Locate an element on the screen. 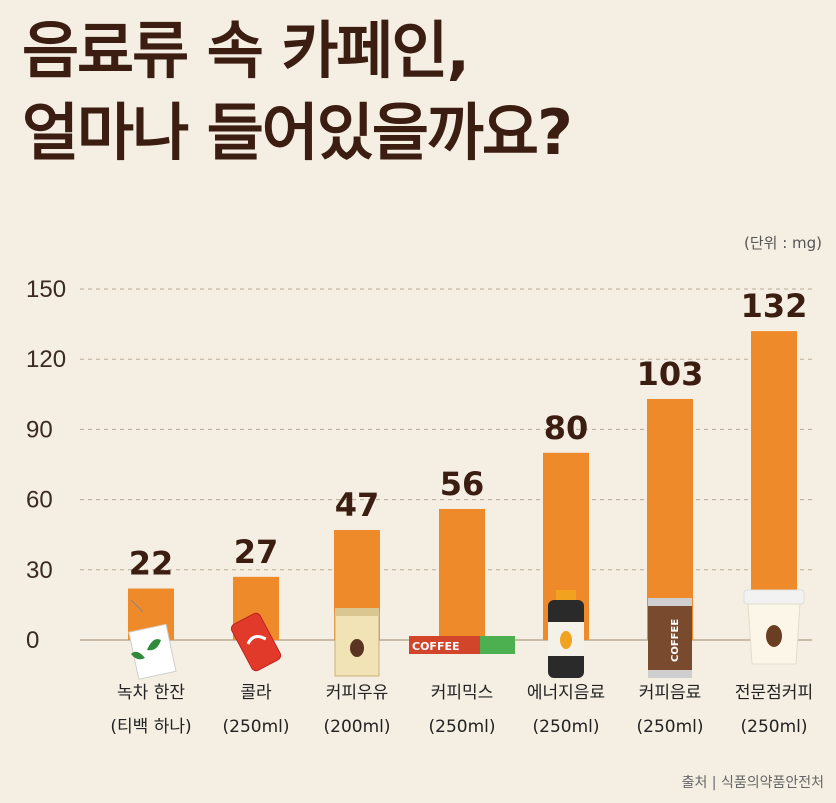  value-label: 47 is located at coordinates (357, 505).